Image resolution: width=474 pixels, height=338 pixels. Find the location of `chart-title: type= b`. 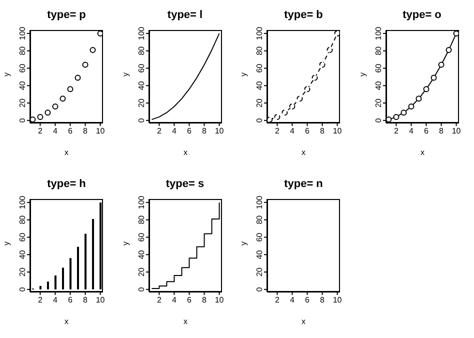

chart-title: type= b is located at coordinates (303, 15).